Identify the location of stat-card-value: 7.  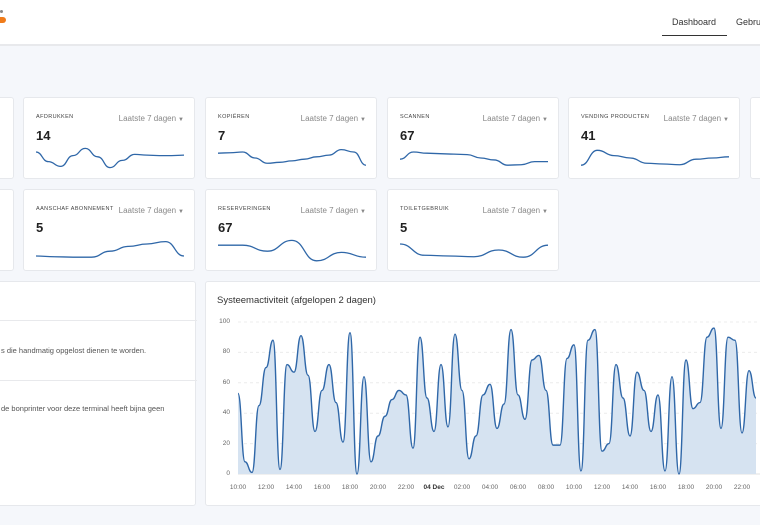
(222, 135).